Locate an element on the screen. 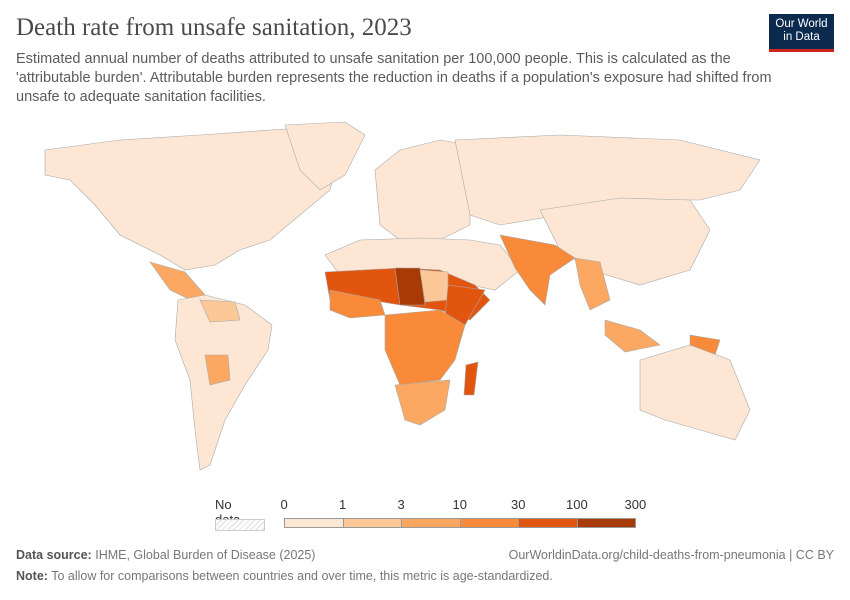 The height and width of the screenshot is (600, 850). legend-tick: 300 is located at coordinates (635, 504).